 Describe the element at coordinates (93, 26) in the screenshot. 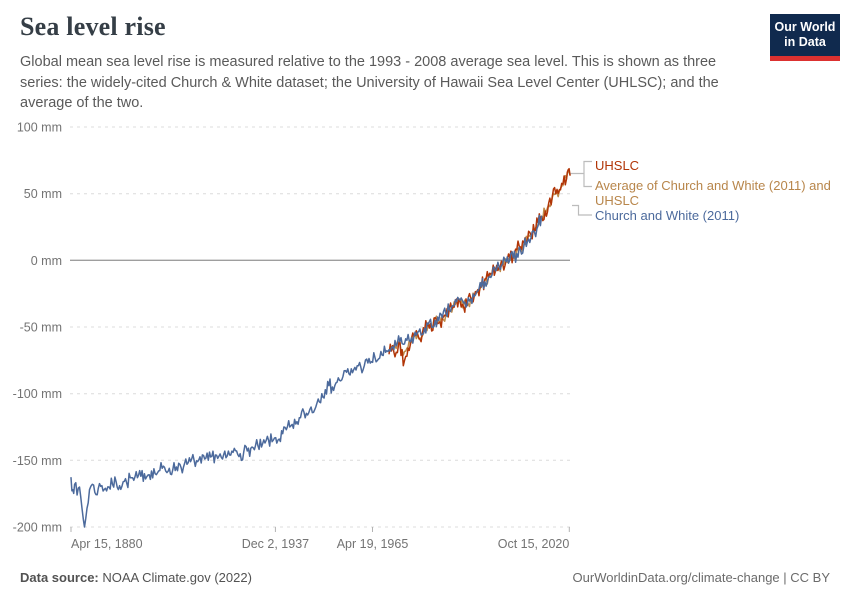

I see `page-title: Sea level rise` at that location.